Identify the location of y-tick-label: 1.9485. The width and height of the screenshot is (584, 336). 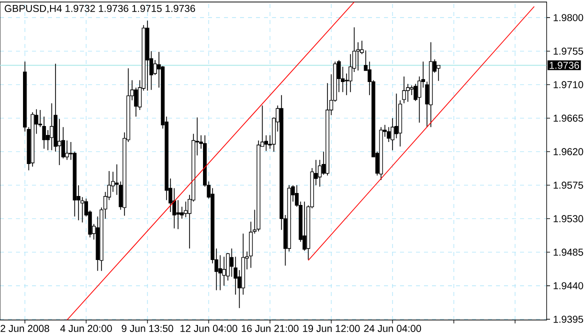
(569, 252).